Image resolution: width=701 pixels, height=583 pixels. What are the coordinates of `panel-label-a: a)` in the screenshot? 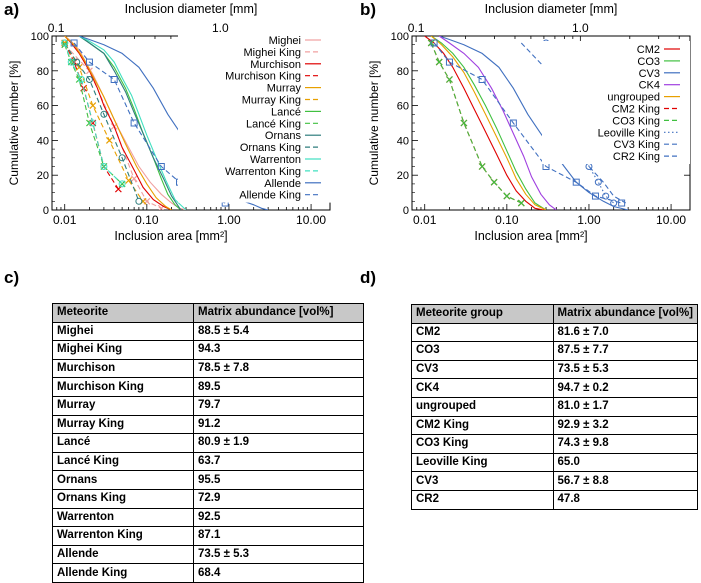 It's located at (12, 9).